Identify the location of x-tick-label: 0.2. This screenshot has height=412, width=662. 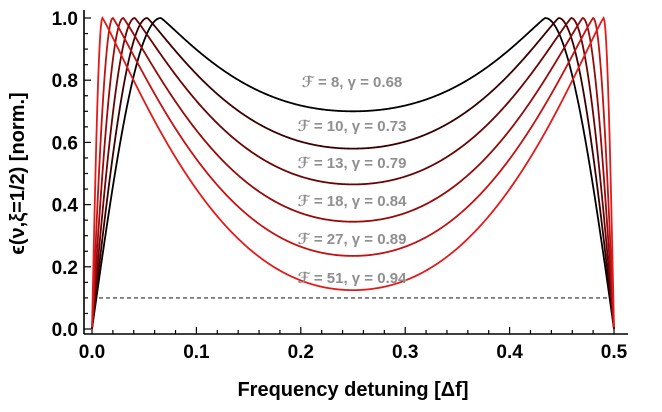
(301, 352).